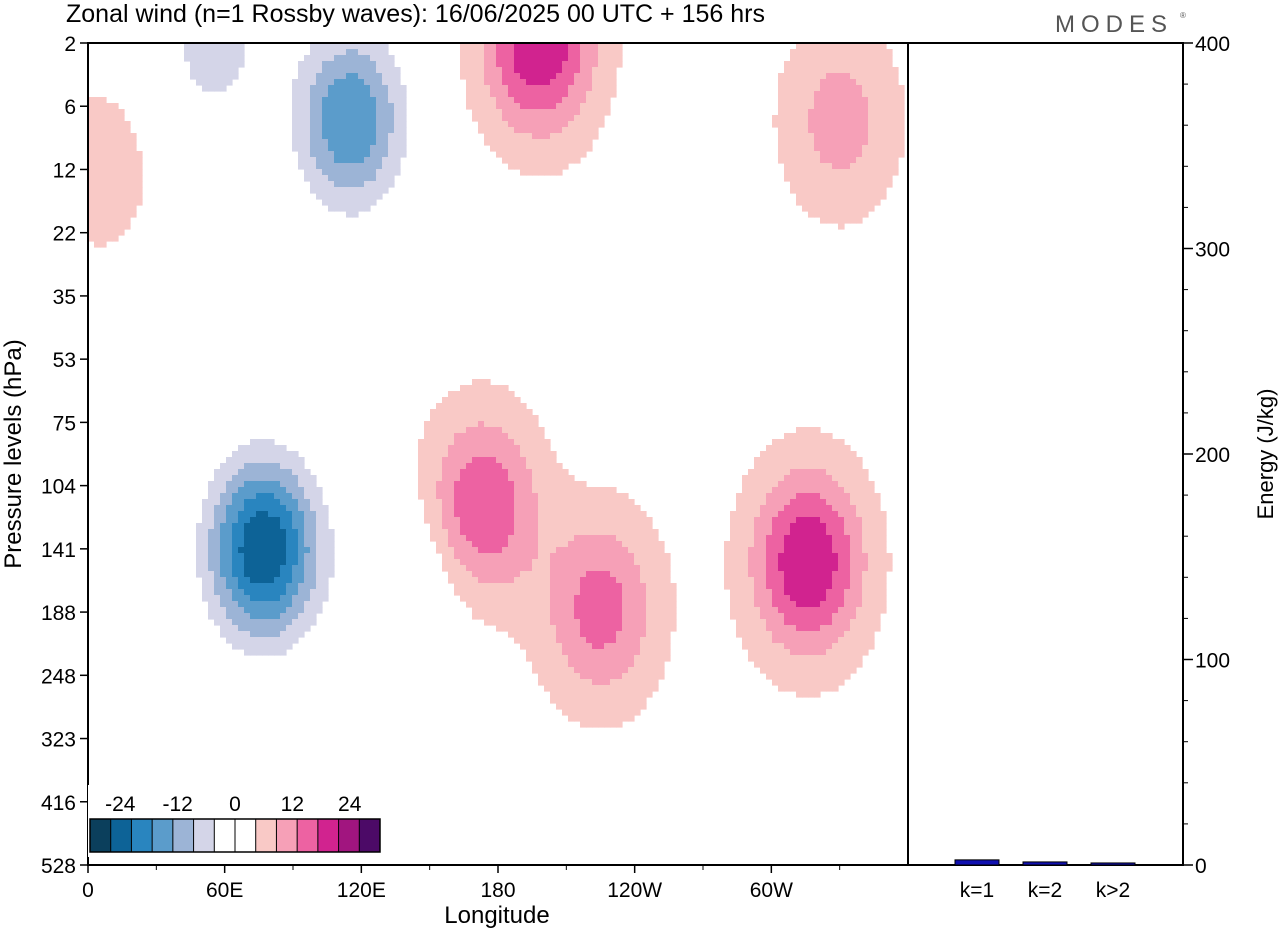 This screenshot has height=930, width=1280. What do you see at coordinates (1045, 880) in the screenshot?
I see `energy-bars: k=1 k=2 k>2` at bounding box center [1045, 880].